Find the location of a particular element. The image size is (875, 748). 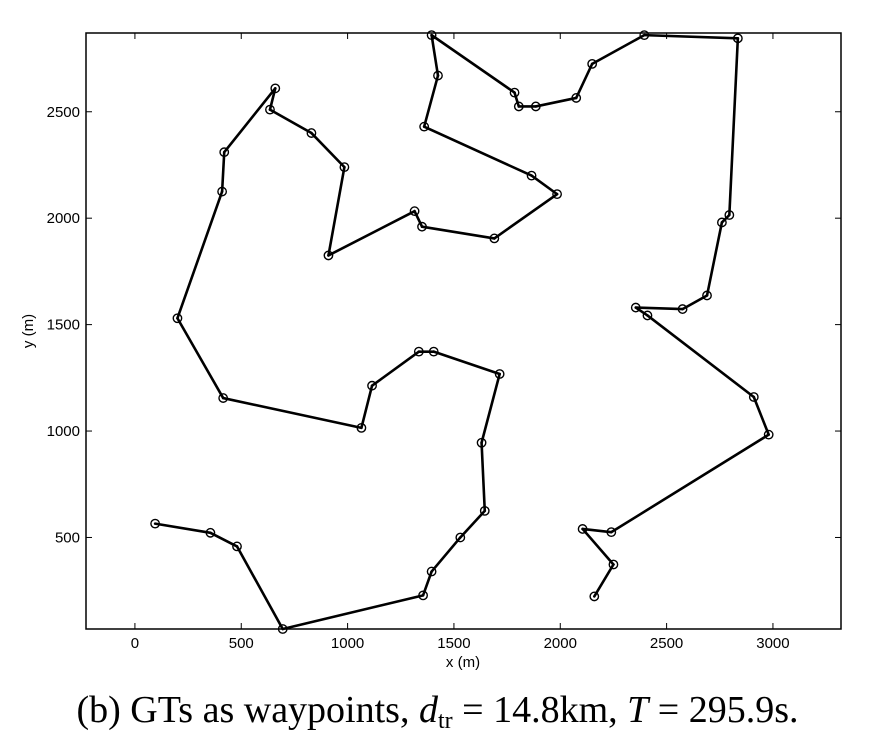

x-tick-label: 500 is located at coordinates (241, 643).